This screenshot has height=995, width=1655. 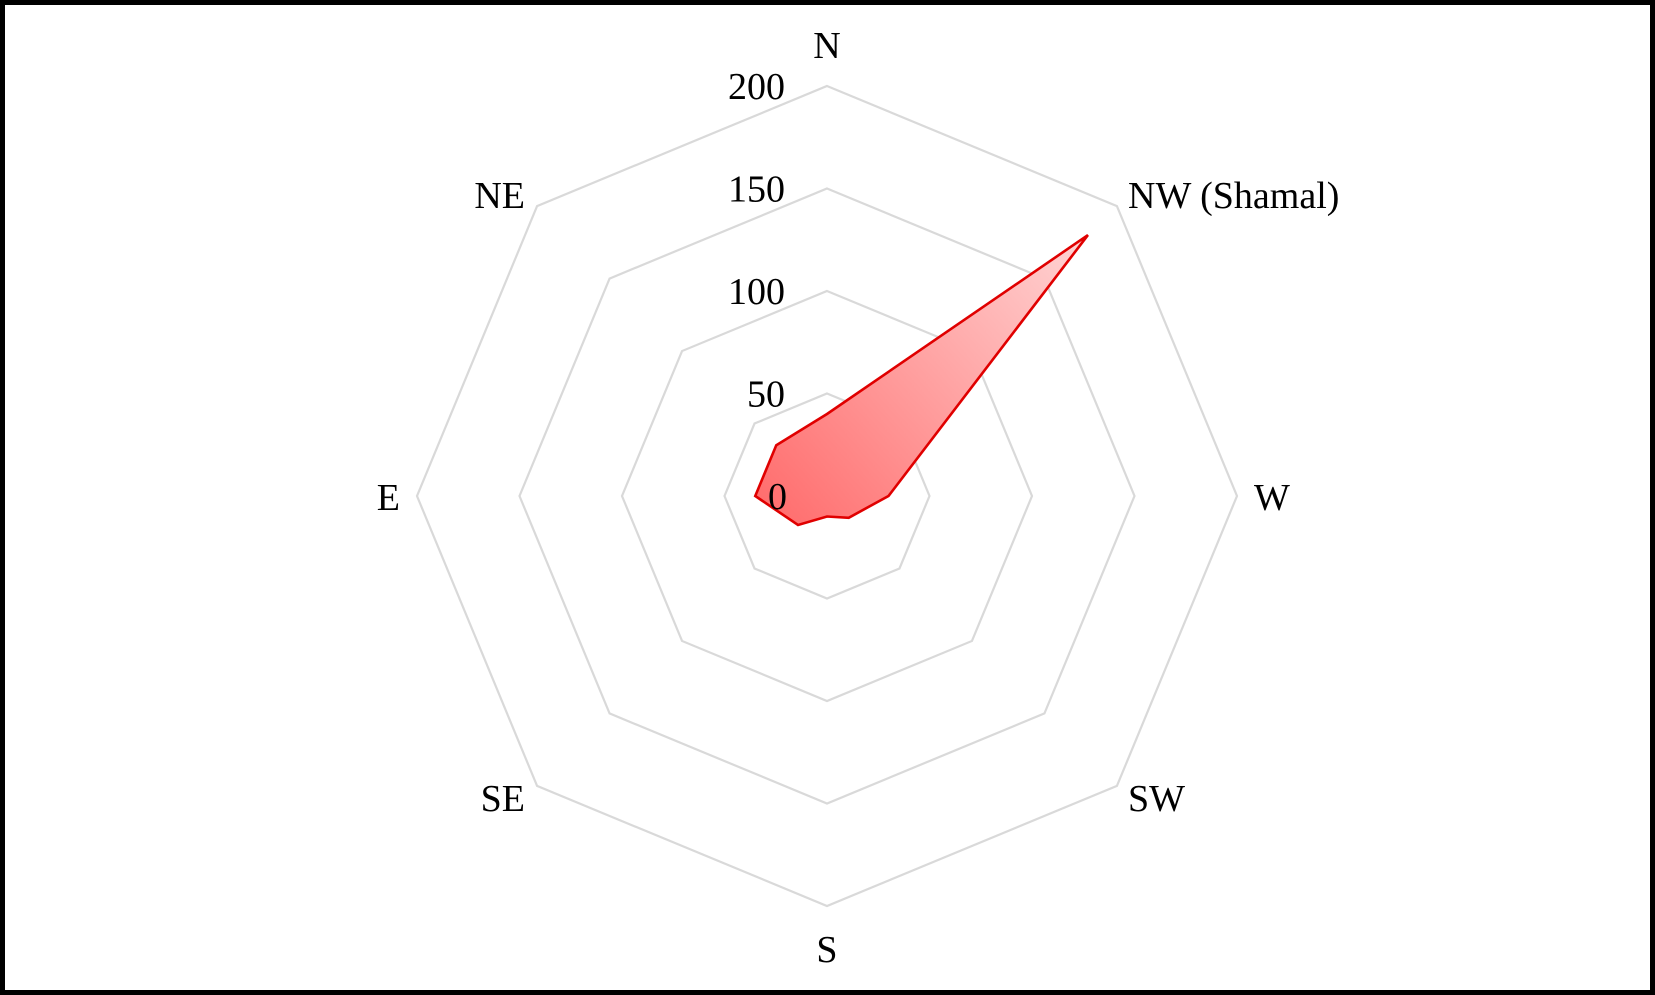 I want to click on direction-label-nw: NW (Shamal), so click(x=1233, y=196).